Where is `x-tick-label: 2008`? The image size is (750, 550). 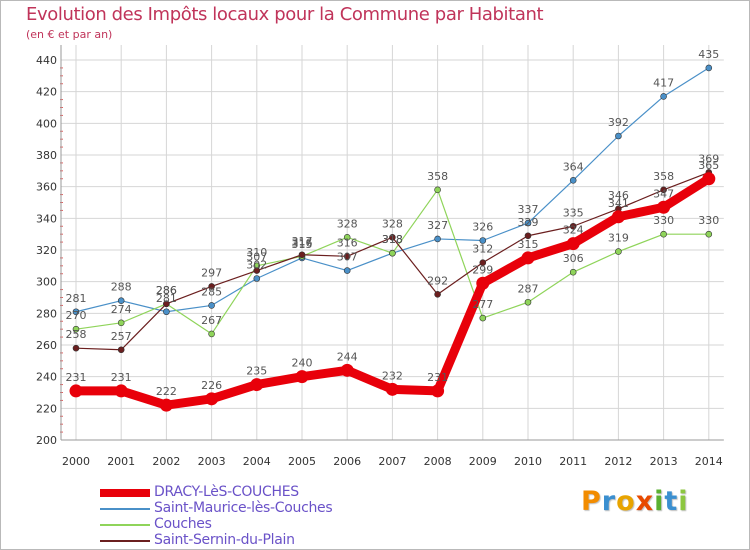 x-tick-label: 2008 is located at coordinates (438, 461).